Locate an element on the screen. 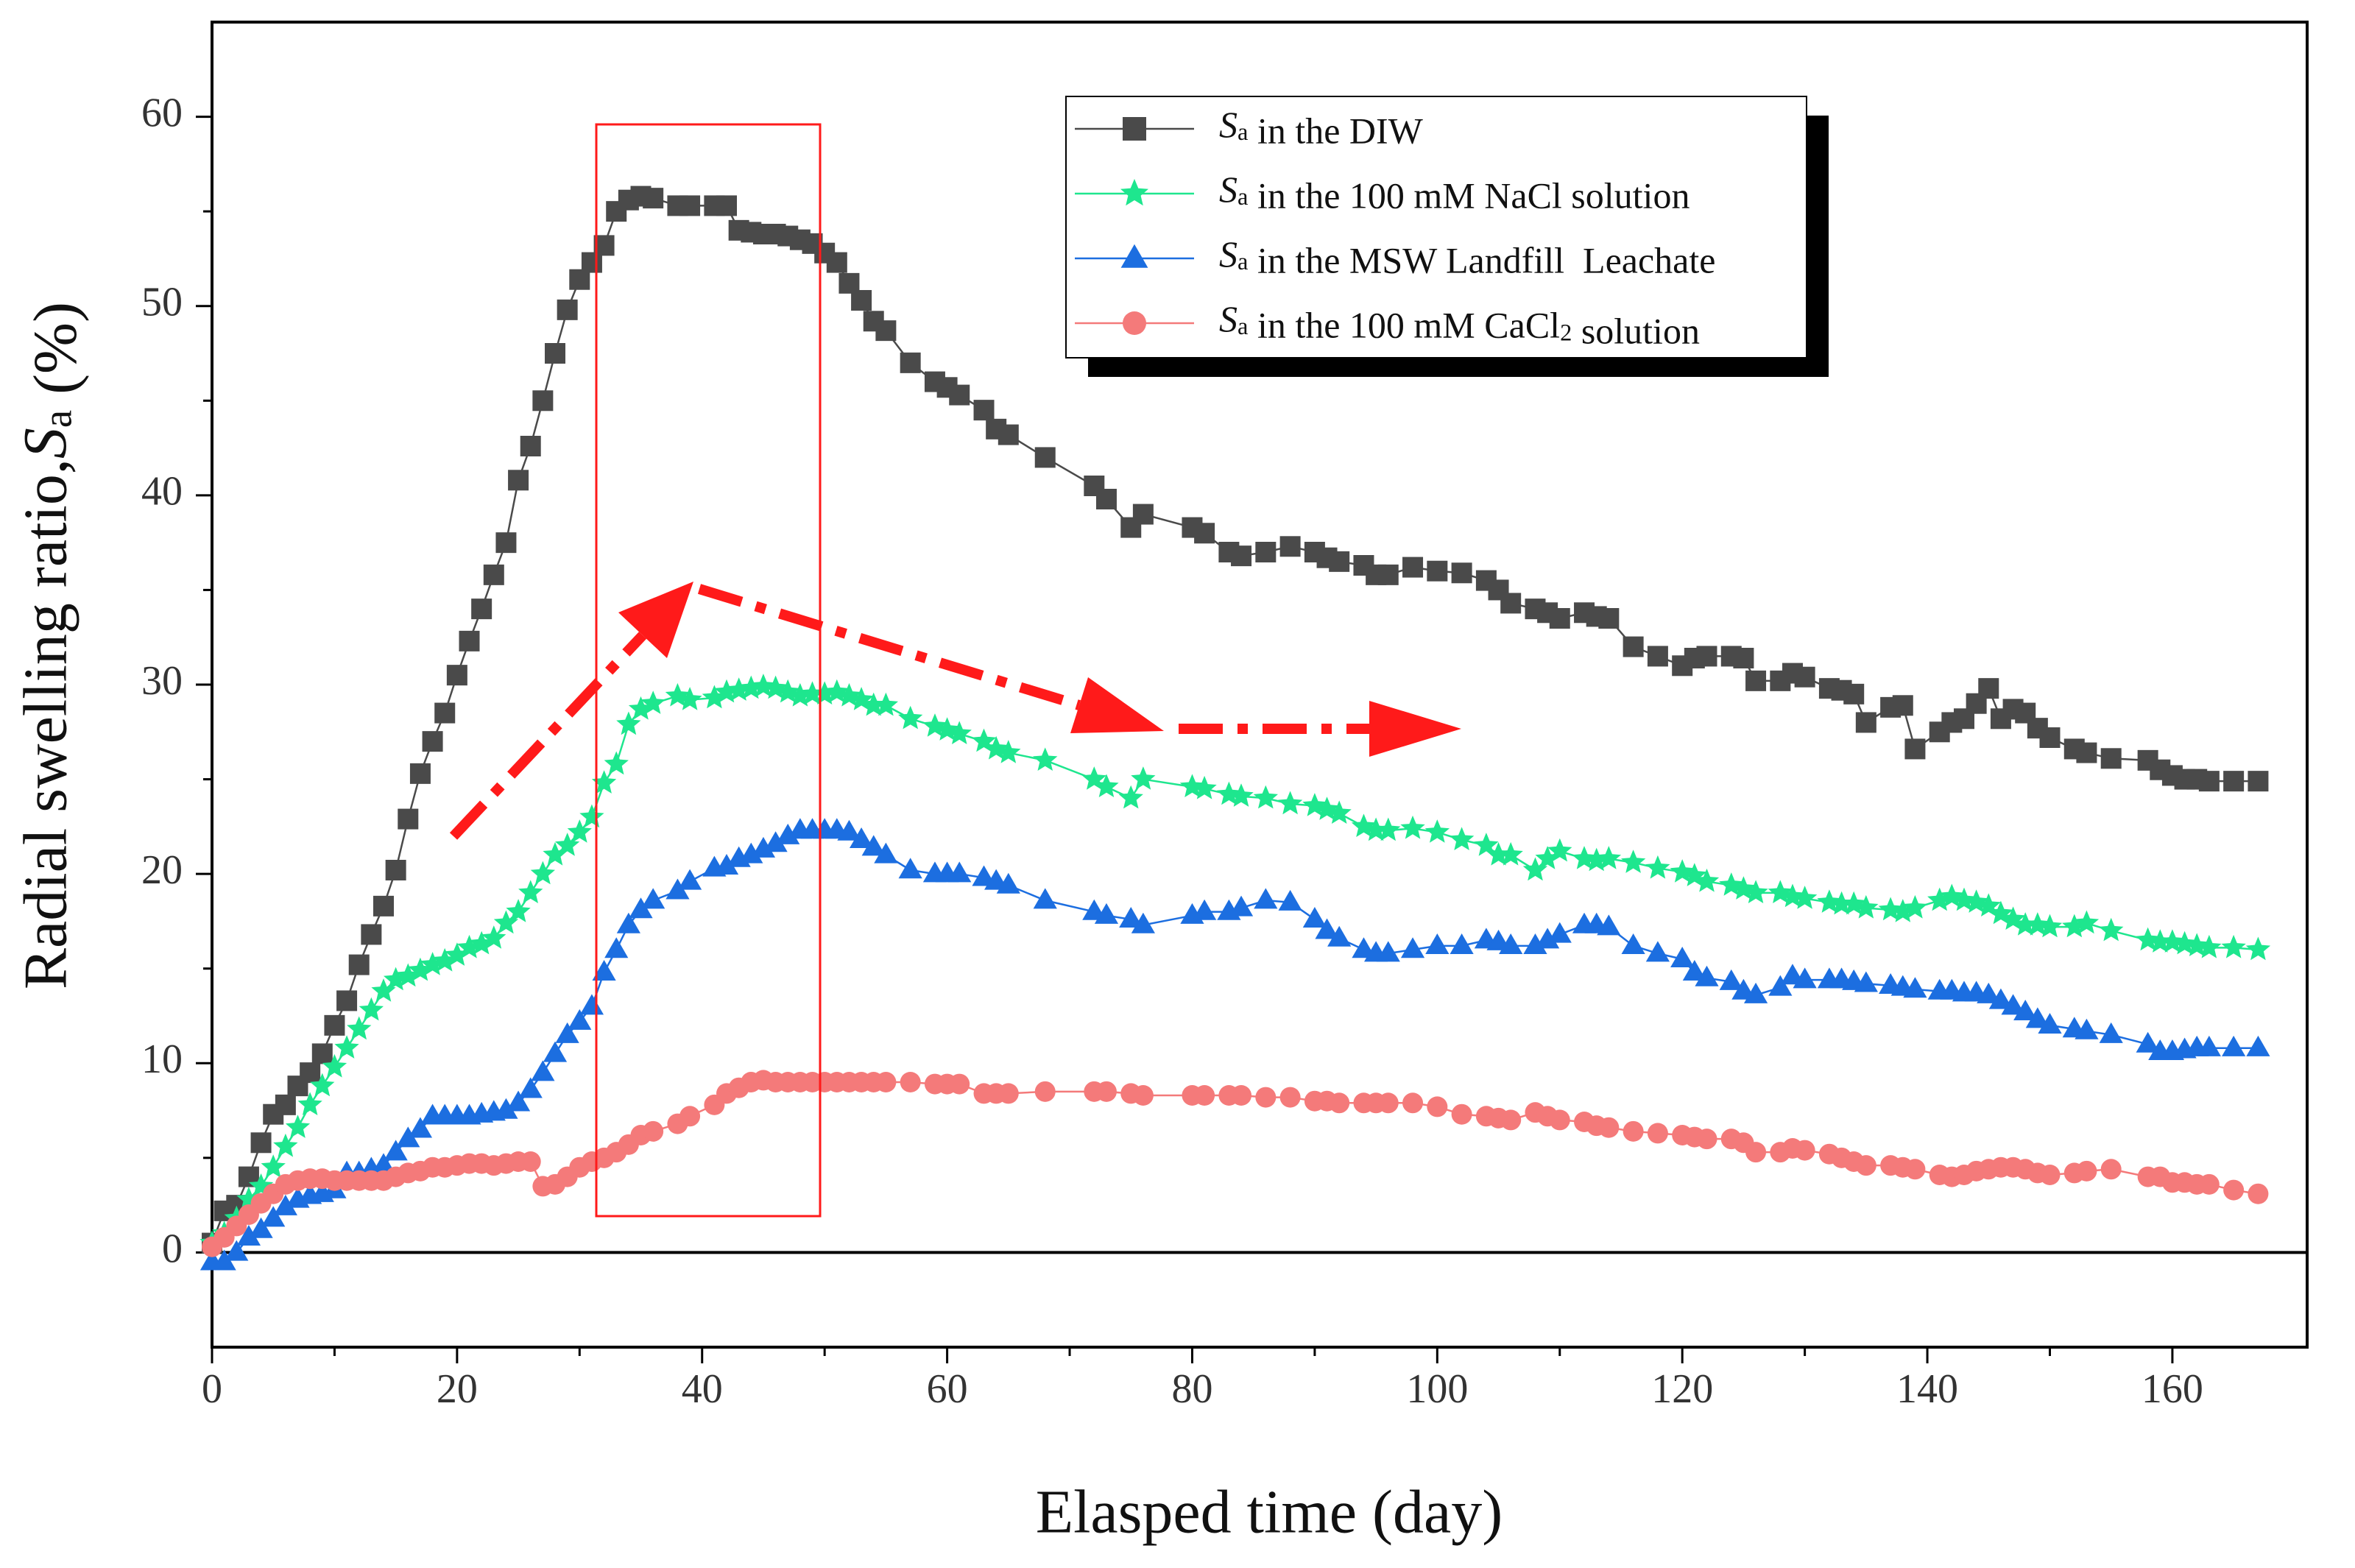  y-tick-label: 10 is located at coordinates (162, 1059).